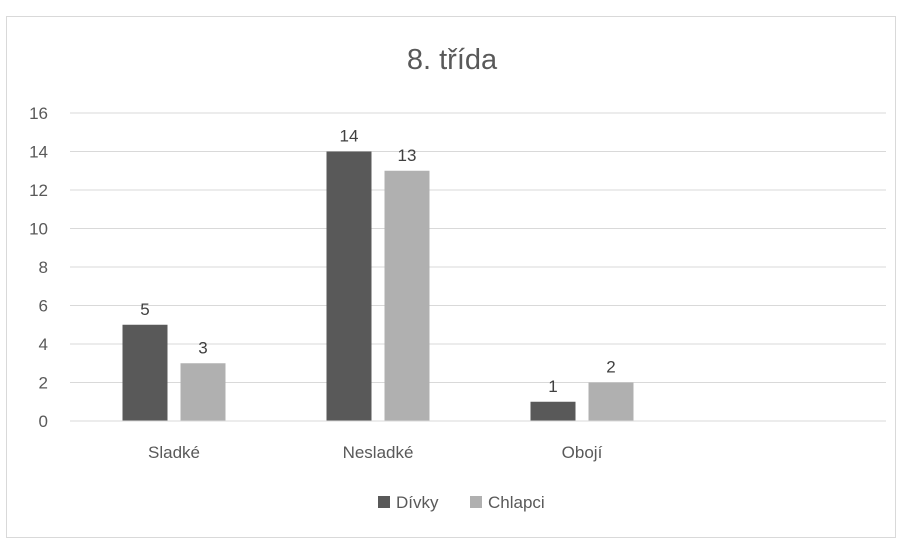  Describe the element at coordinates (582, 452) in the screenshot. I see `category-label: Obojí` at that location.